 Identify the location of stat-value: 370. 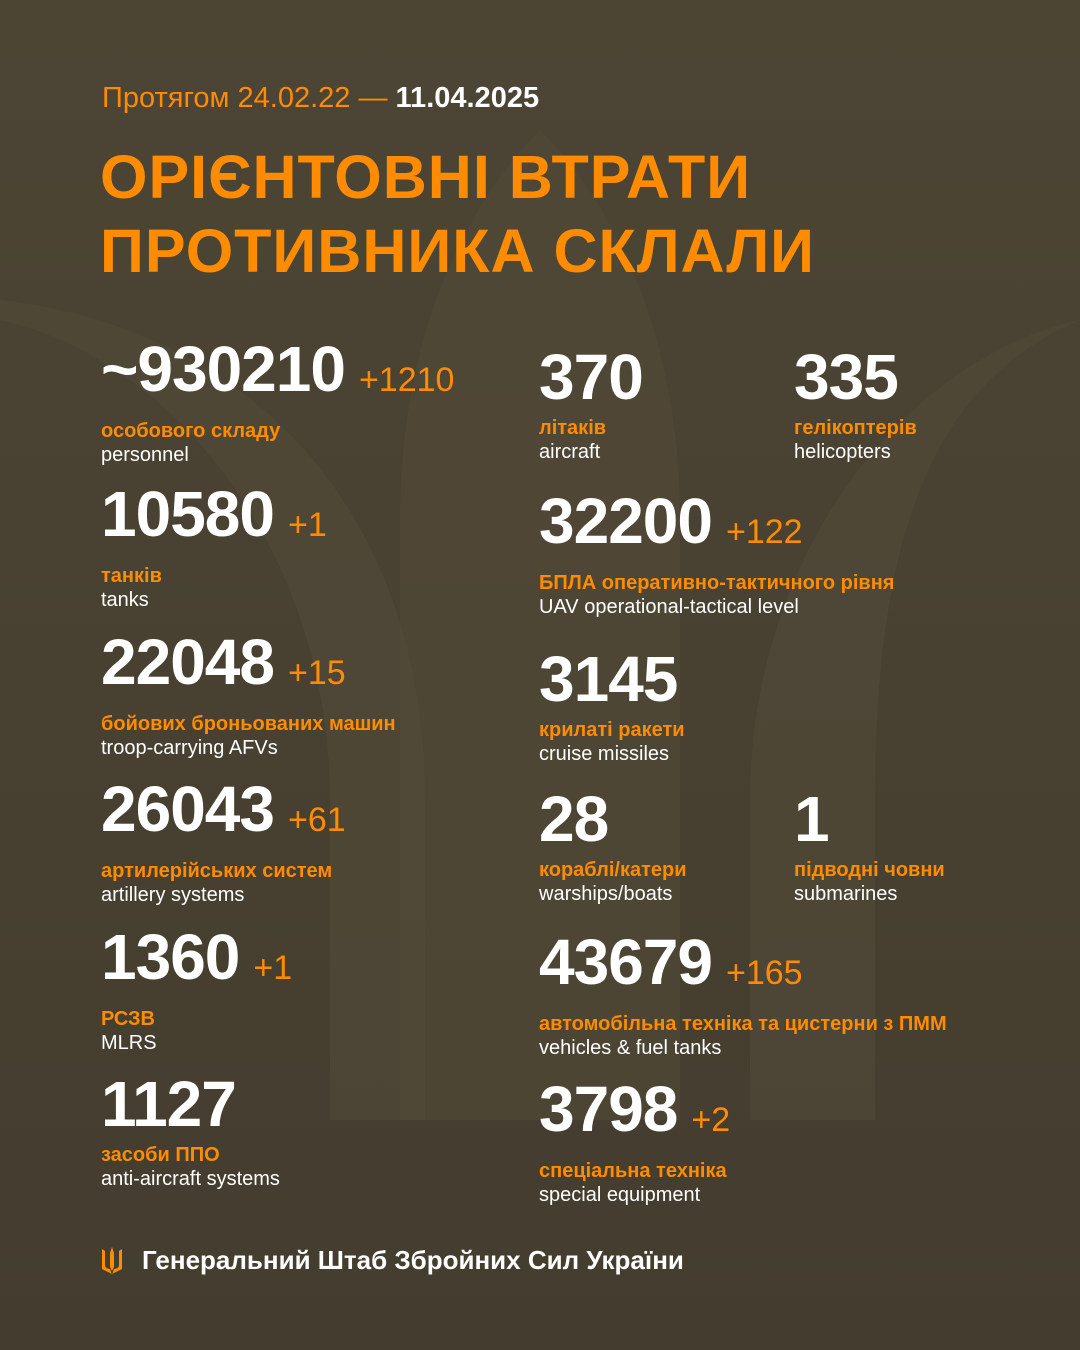
(591, 377).